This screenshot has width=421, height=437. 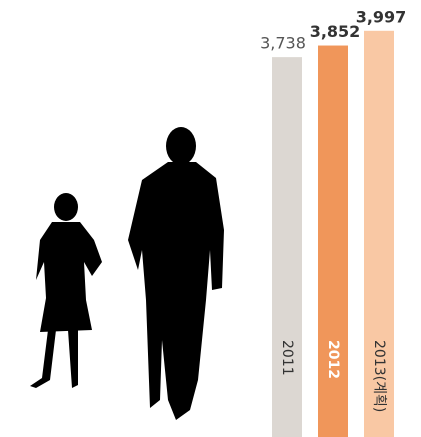 I want to click on category-label: 2011, so click(x=287, y=358).